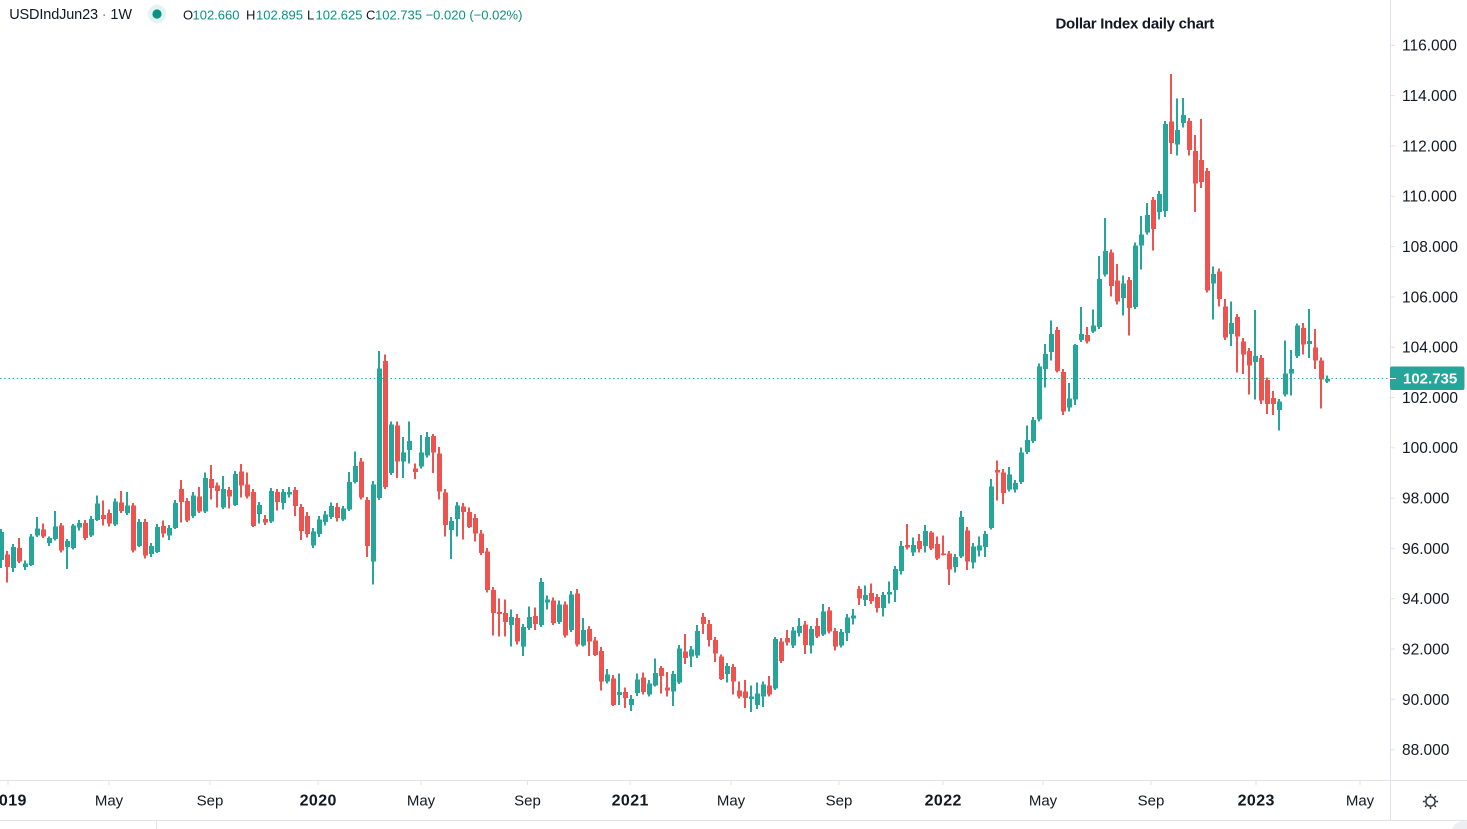 This screenshot has height=829, width=1467. Describe the element at coordinates (1426, 700) in the screenshot. I see `svg-text: 90.000` at that location.